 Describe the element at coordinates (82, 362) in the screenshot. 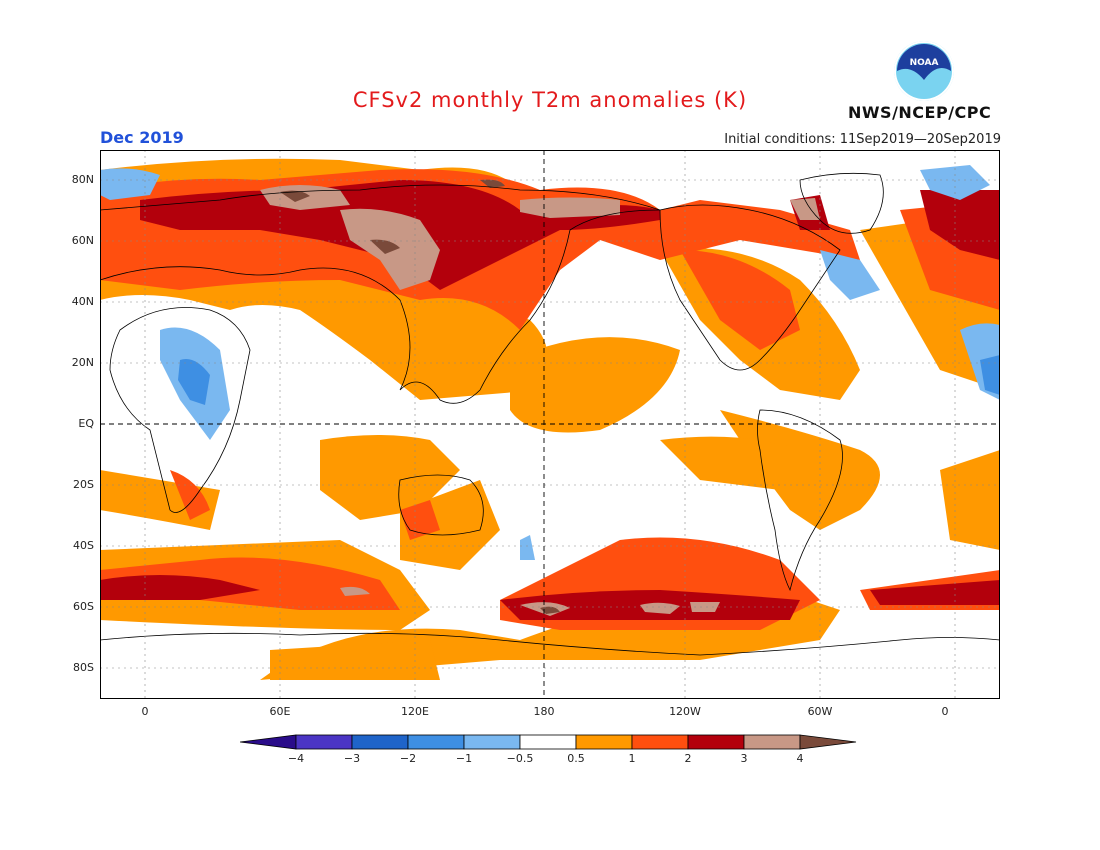

I see `lat-label-20n: 20N` at that location.